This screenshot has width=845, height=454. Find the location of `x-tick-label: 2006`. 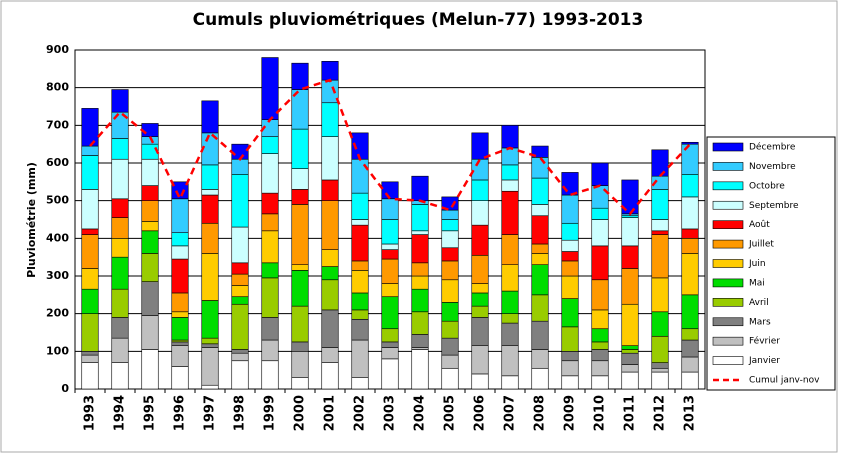

x-tick-label: 2006 is located at coordinates (480, 413).